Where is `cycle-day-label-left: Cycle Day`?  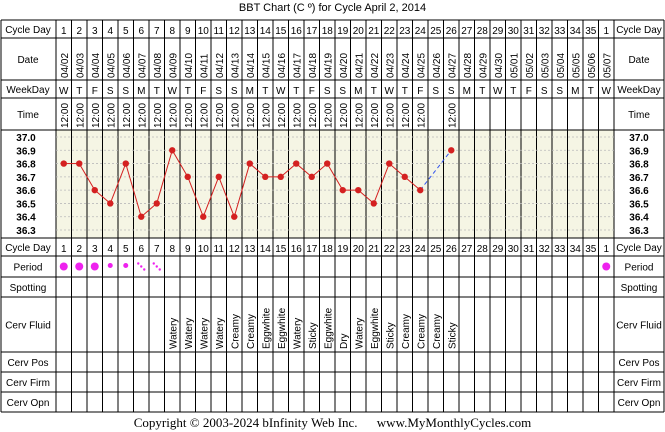
cycle-day-label-left: Cycle Day is located at coordinates (28, 30).